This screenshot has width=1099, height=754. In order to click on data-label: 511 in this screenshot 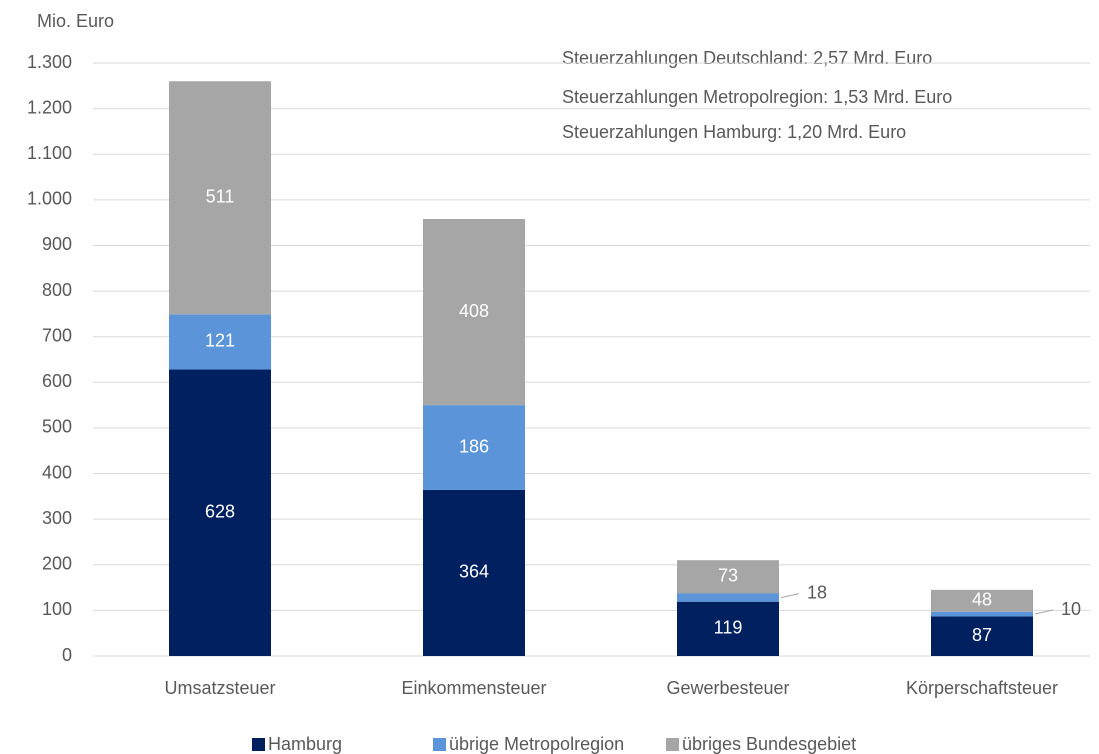, I will do `click(220, 197)`.